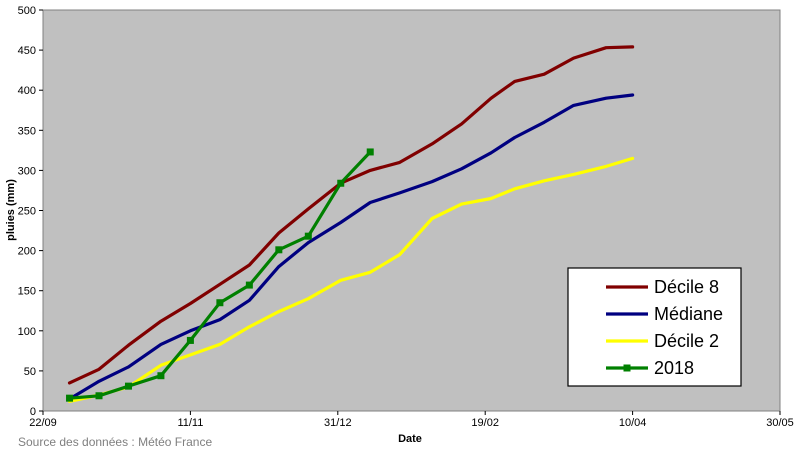 The width and height of the screenshot is (800, 450). I want to click on legend: Décile 8 Médiane Décile 2 2018, so click(654, 327).